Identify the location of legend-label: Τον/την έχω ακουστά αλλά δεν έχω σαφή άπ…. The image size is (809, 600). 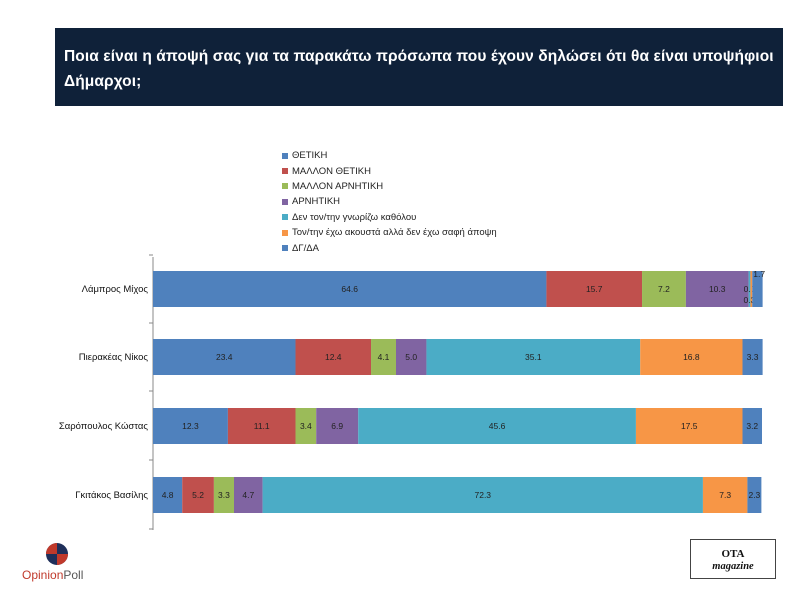
(394, 233).